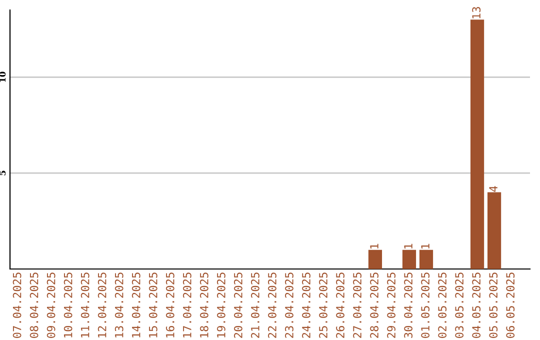  Describe the element at coordinates (51, 305) in the screenshot. I see `x-tick-label: 09.04.2025` at that location.